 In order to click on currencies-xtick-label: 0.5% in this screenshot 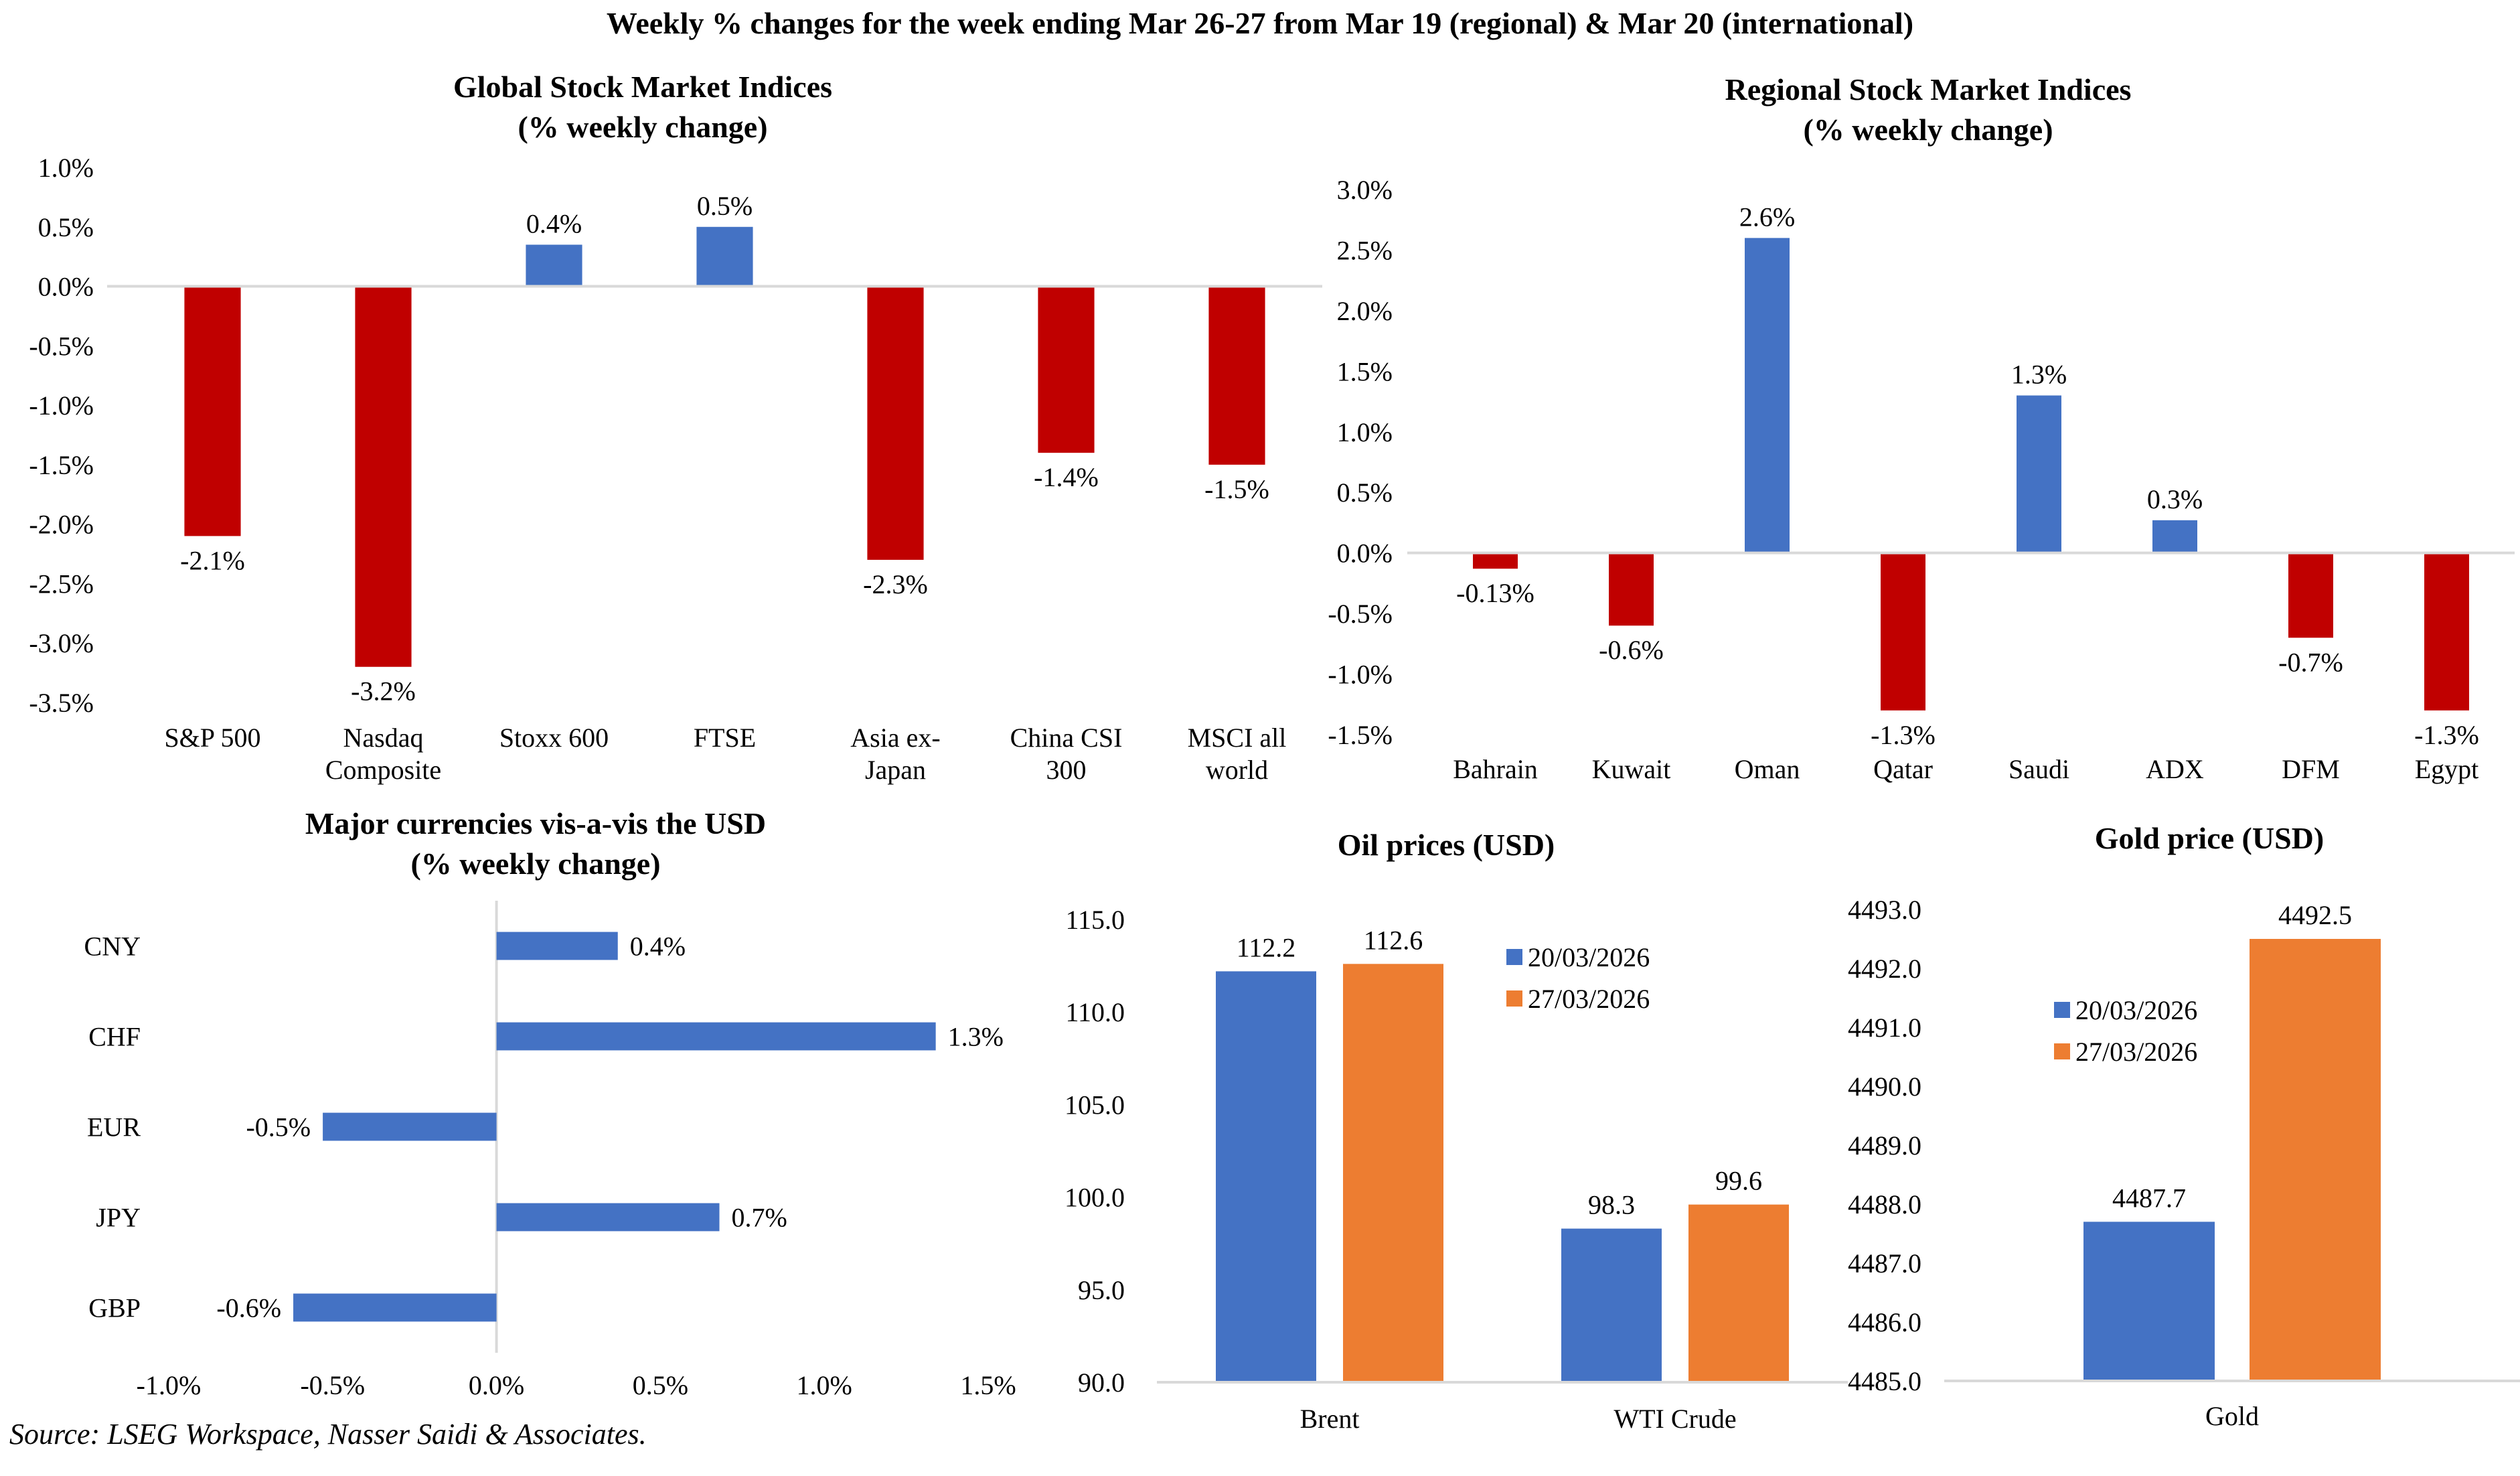, I will do `click(660, 1385)`.